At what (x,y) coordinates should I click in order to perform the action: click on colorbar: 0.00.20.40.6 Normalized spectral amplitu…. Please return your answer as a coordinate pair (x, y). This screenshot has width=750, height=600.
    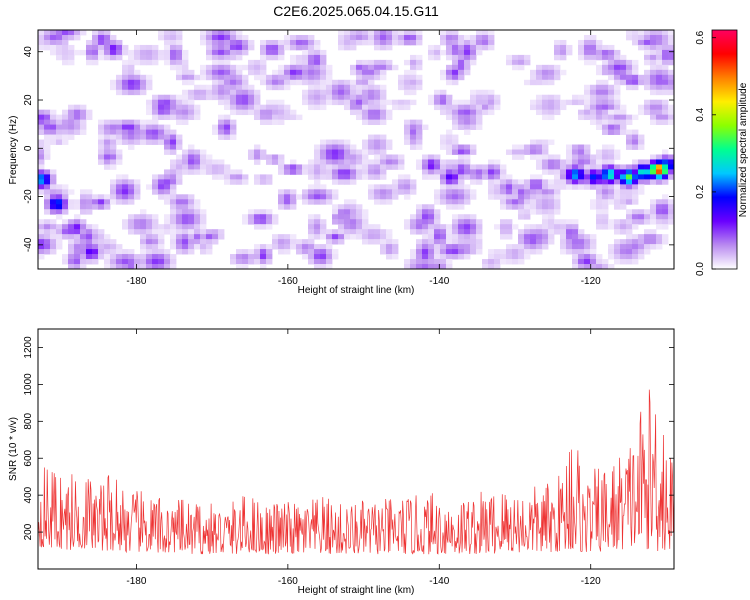
    Looking at the image, I should click on (722, 152).